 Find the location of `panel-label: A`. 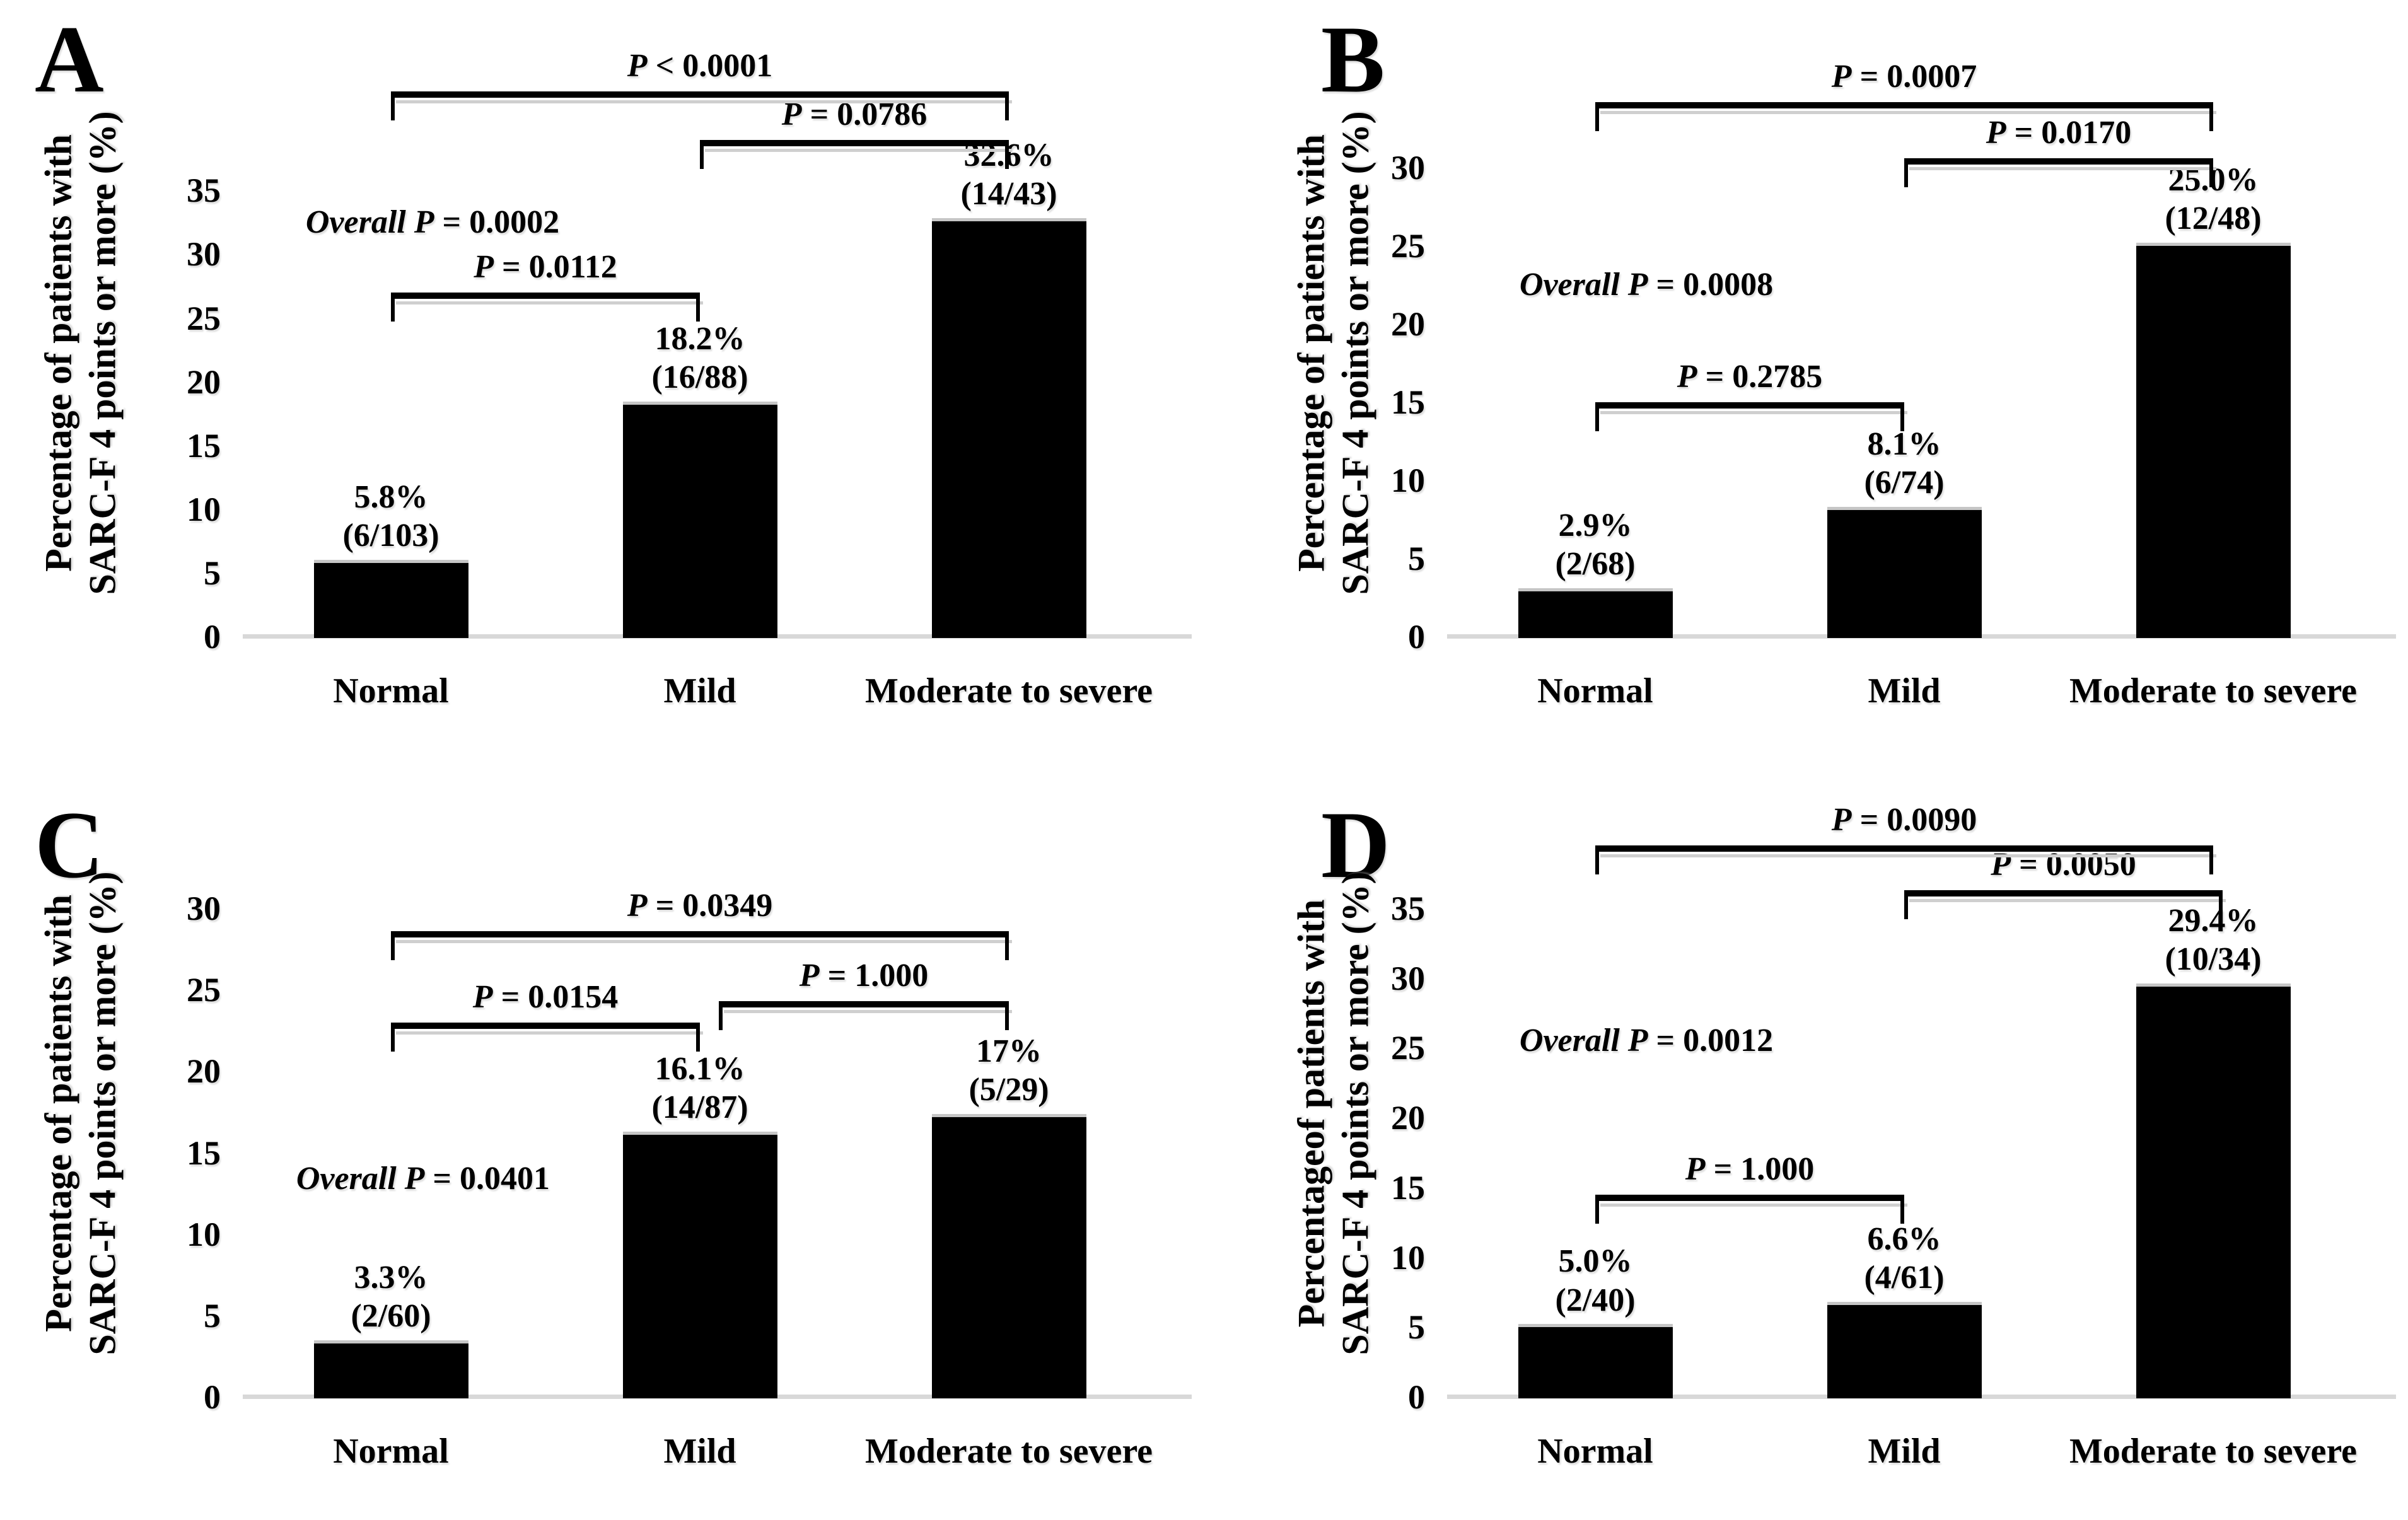

panel-label: A is located at coordinates (69, 59).